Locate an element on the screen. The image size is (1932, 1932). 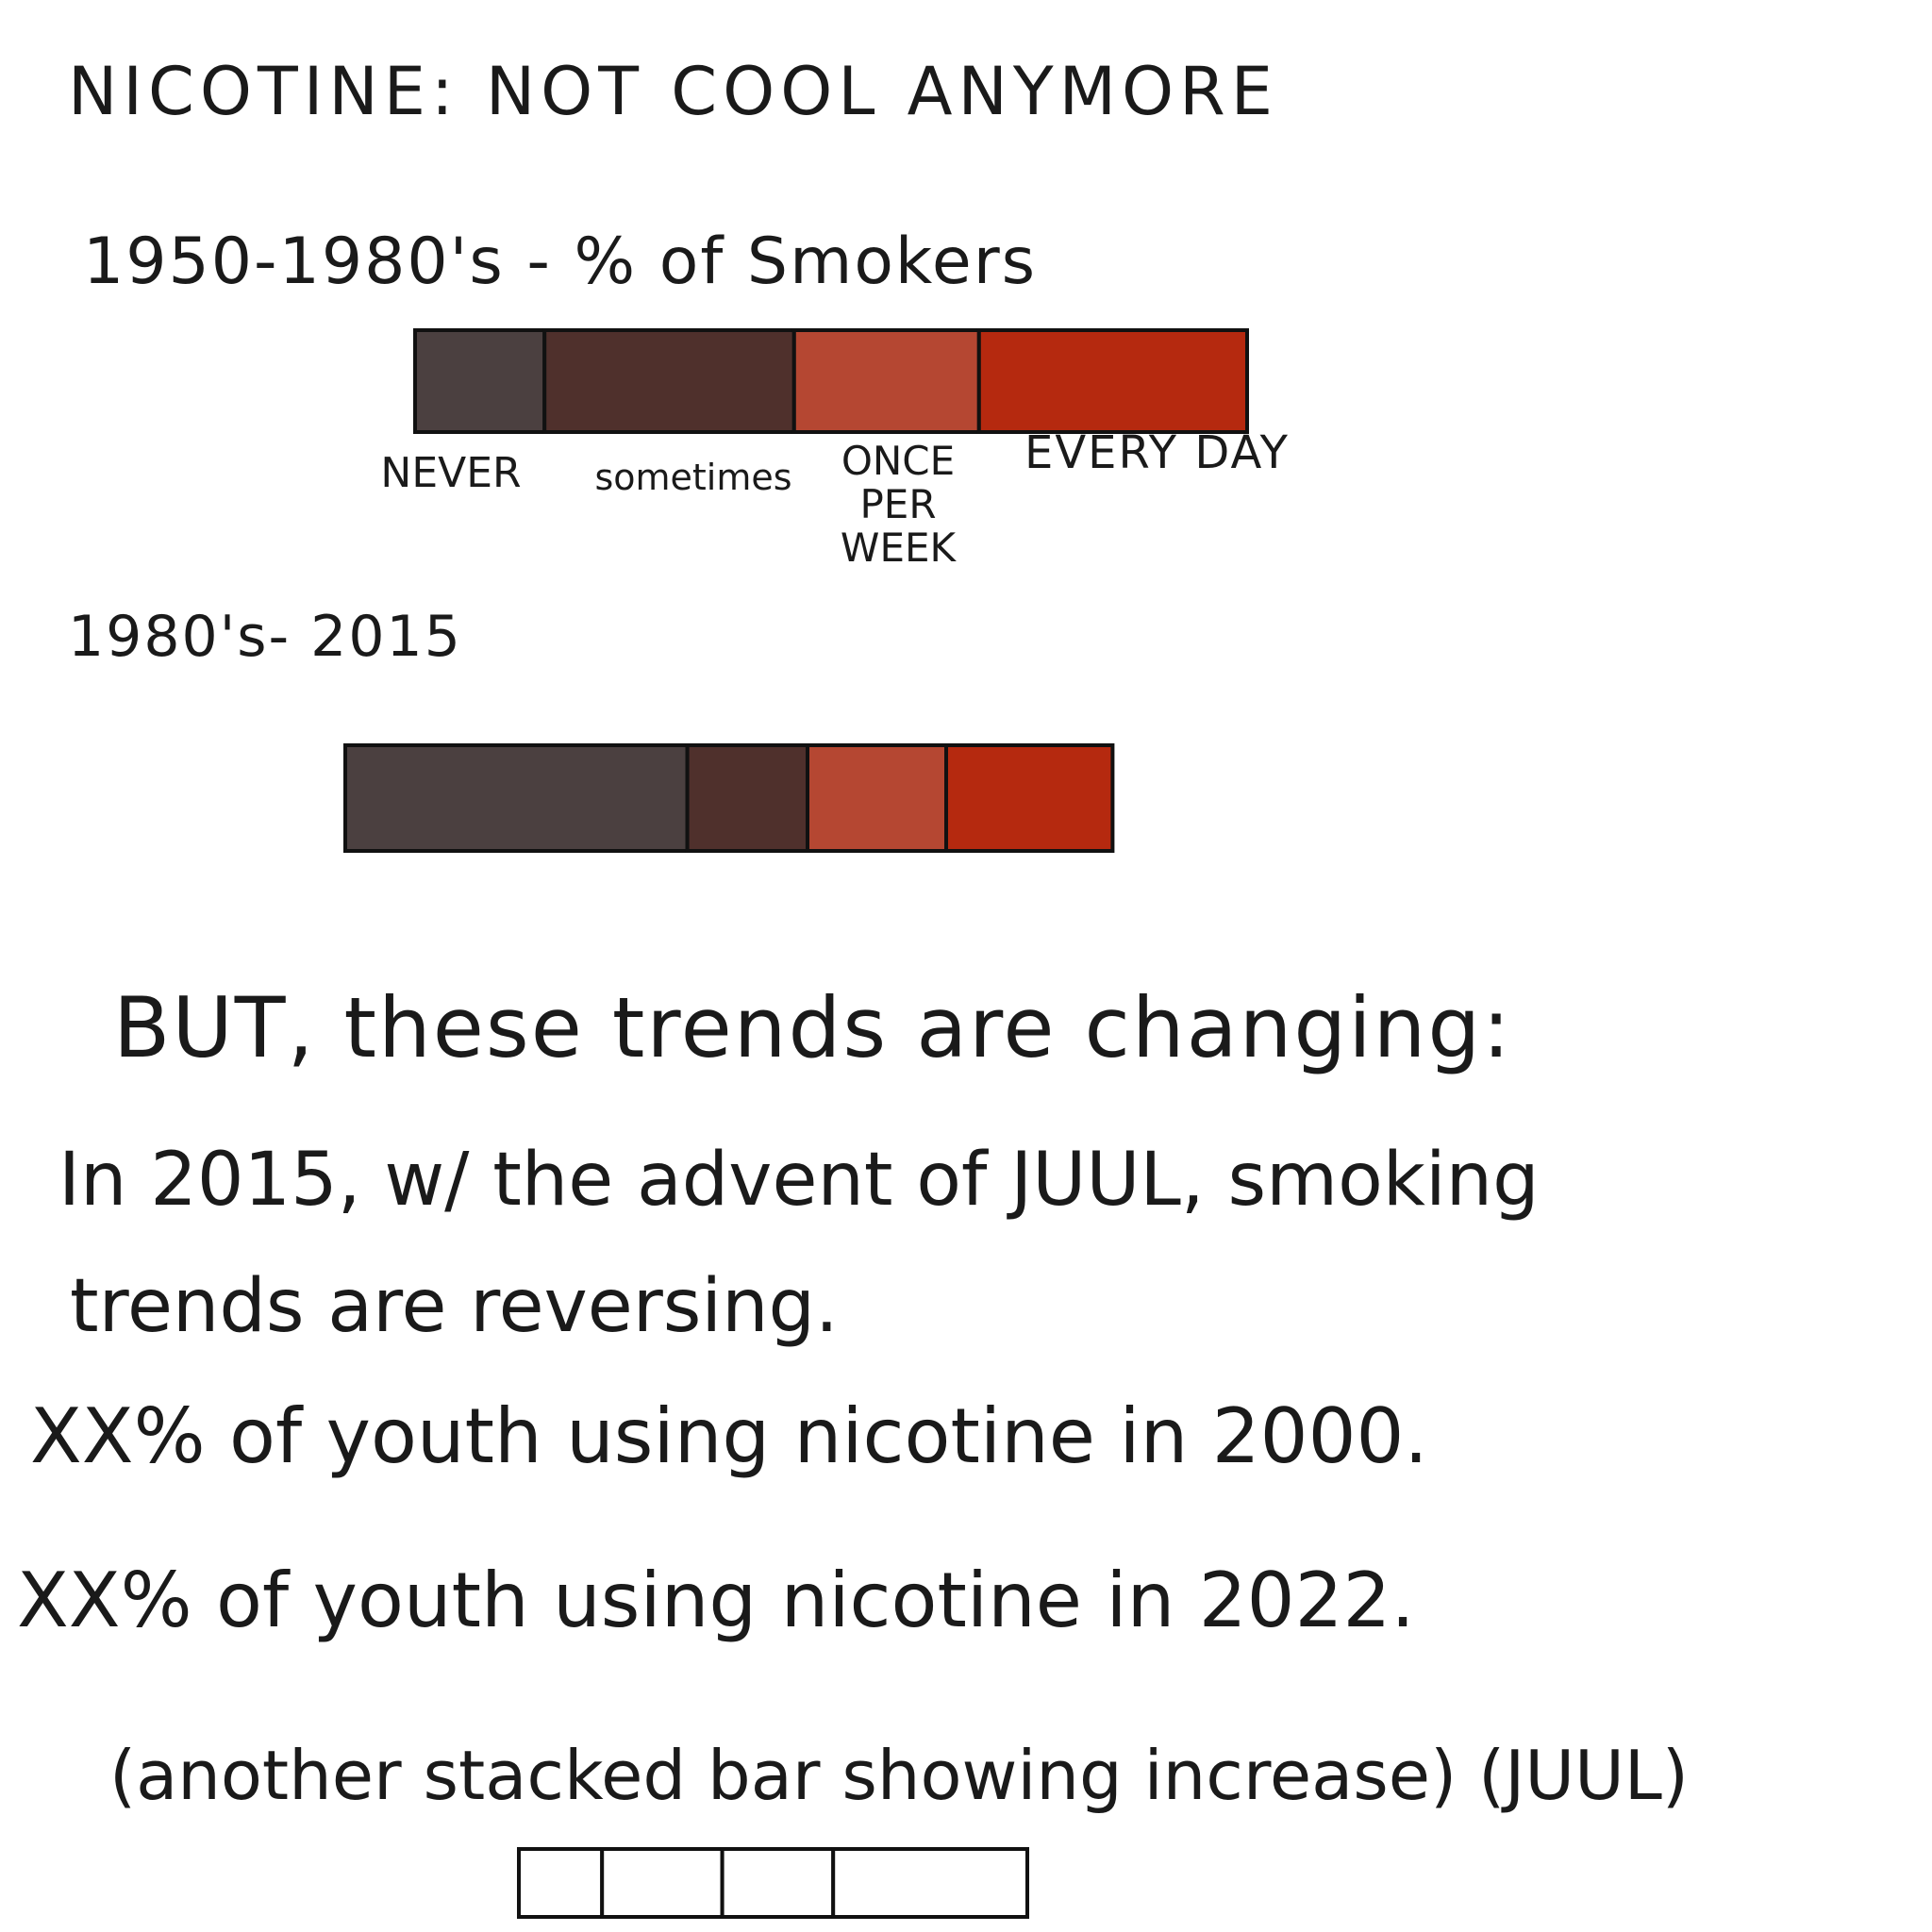
chart-1-label-never: NEVER is located at coordinates (451, 473).